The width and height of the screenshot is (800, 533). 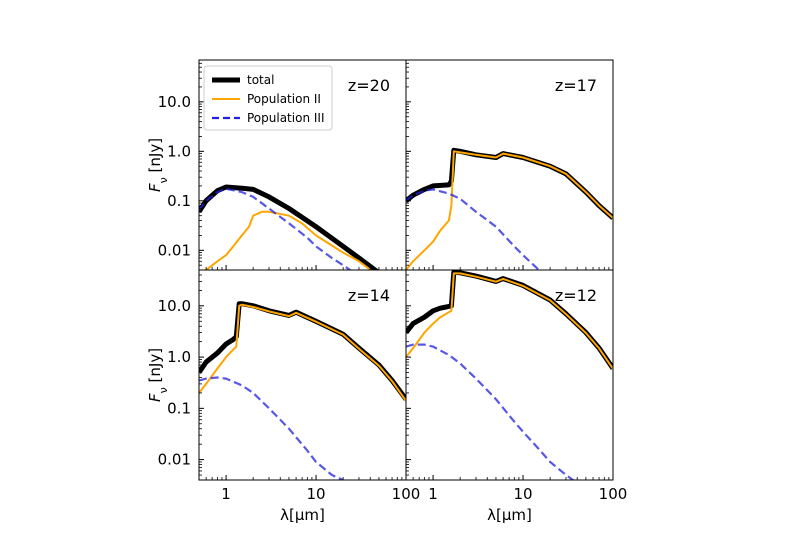 What do you see at coordinates (285, 118) in the screenshot?
I see `legend-label: Population III` at bounding box center [285, 118].